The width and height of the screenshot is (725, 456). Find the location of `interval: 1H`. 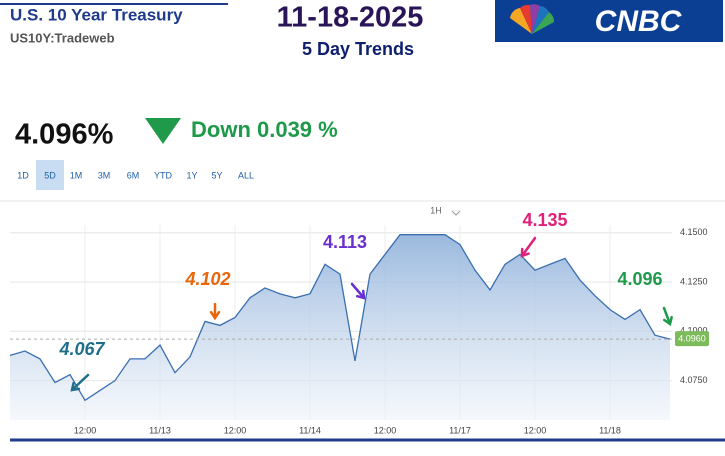

interval: 1H is located at coordinates (436, 210).